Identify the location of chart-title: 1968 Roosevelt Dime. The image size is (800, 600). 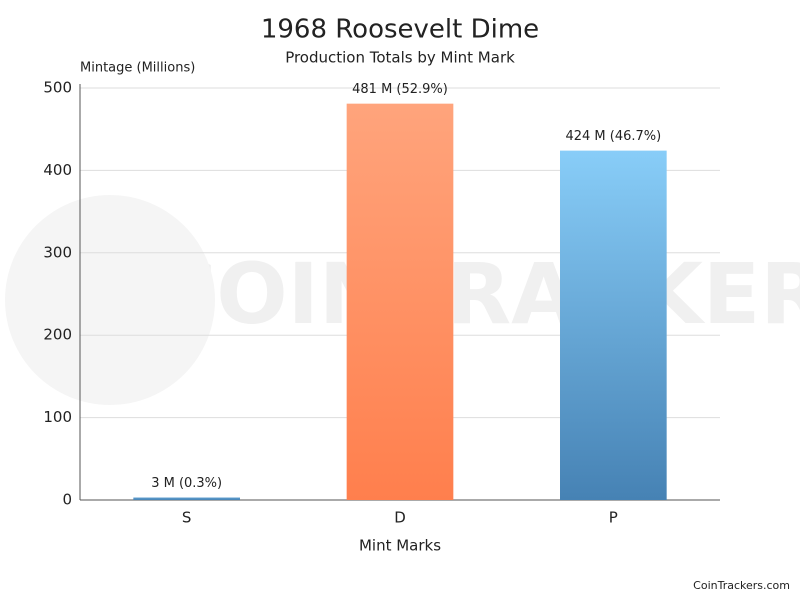
(400, 30).